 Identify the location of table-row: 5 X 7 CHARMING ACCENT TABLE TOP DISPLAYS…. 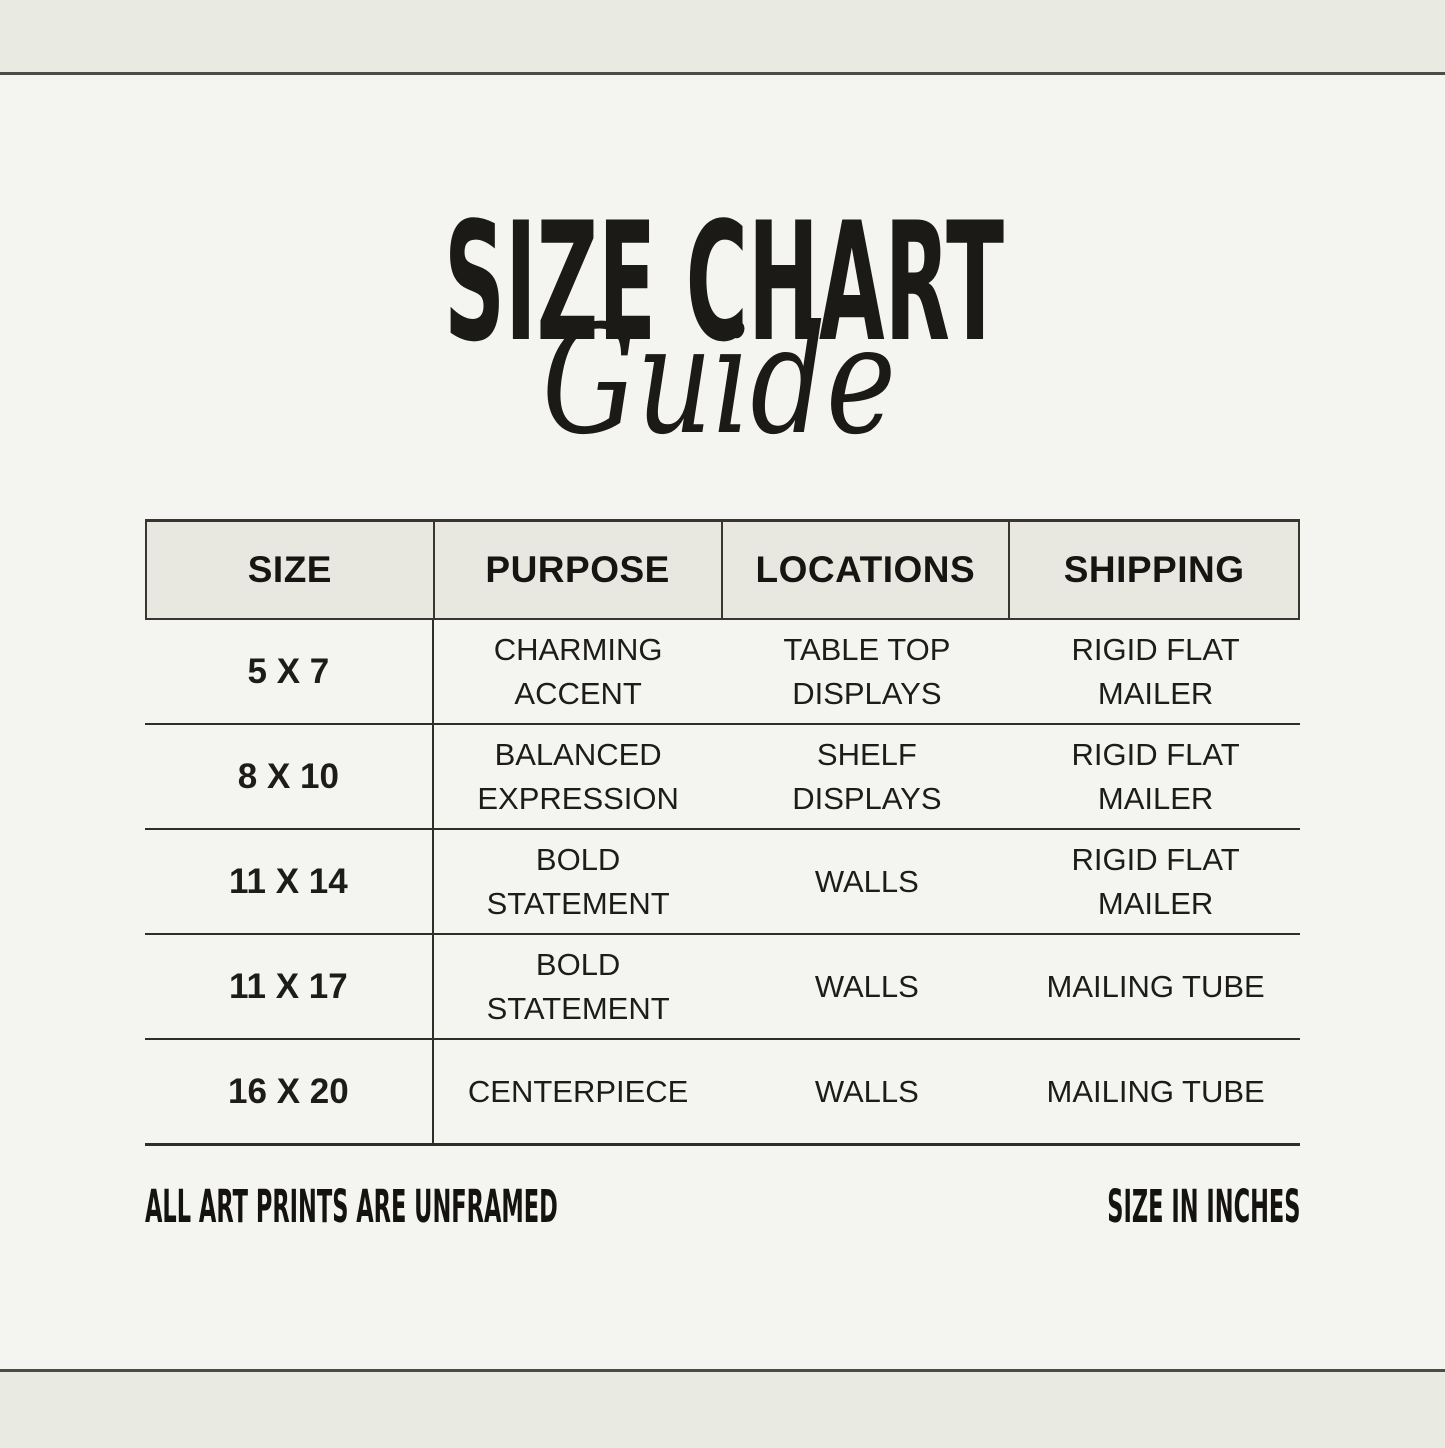
(722, 672).